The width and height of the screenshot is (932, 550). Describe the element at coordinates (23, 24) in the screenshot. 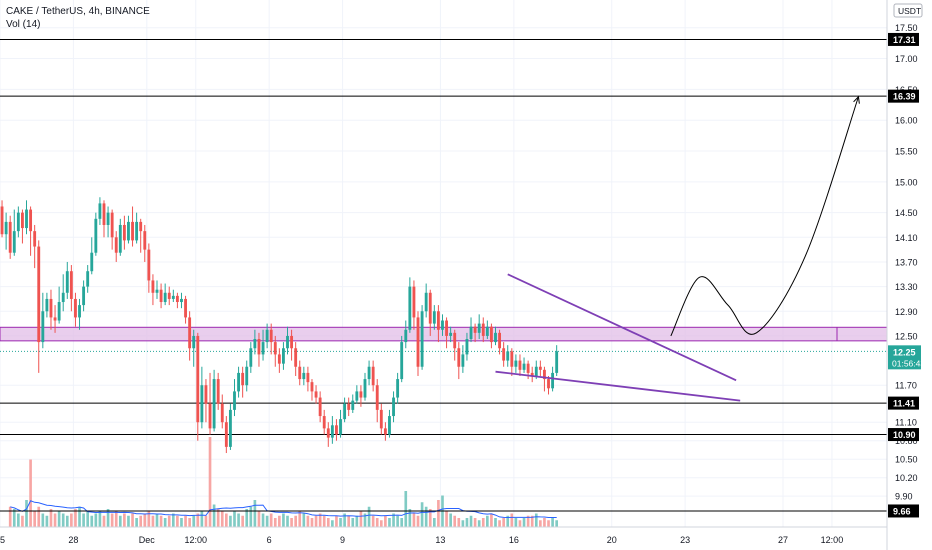

I see `volume-indicator-title: Vol (14)` at that location.